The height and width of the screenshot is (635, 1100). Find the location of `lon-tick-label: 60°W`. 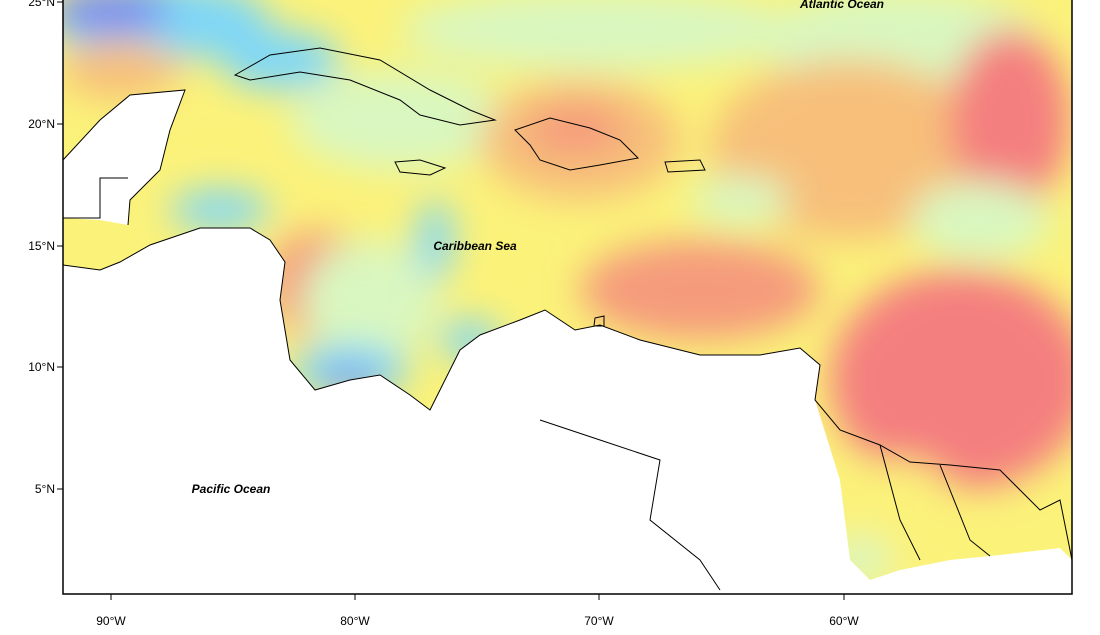

lon-tick-label: 60°W is located at coordinates (844, 621).